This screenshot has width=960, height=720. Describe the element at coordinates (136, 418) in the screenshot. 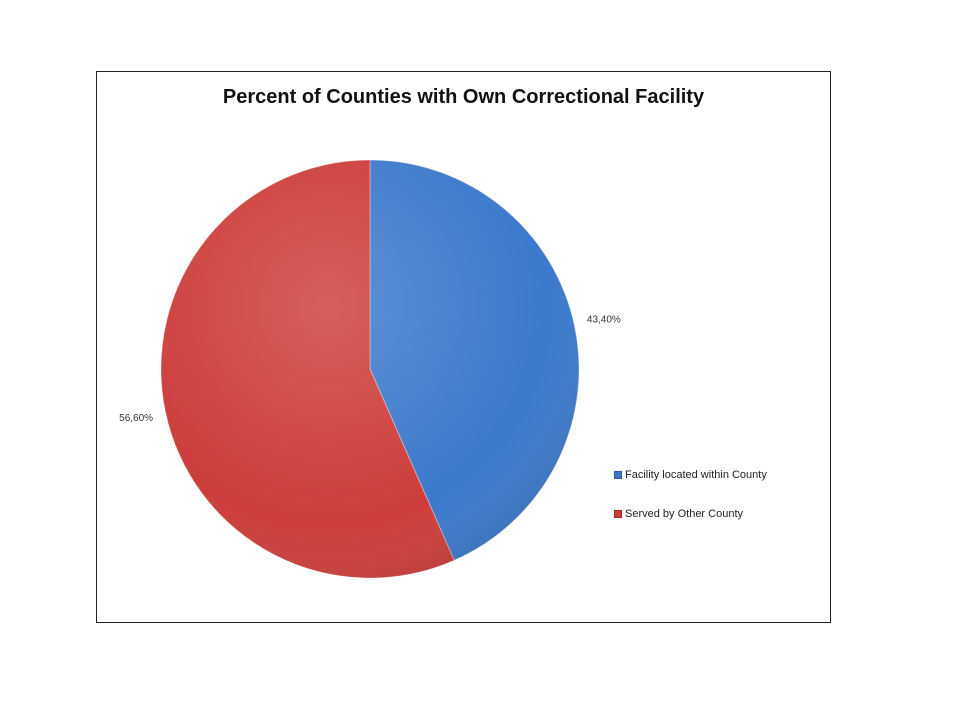

I see `data-label-served-by-other-county: 56,60%` at that location.